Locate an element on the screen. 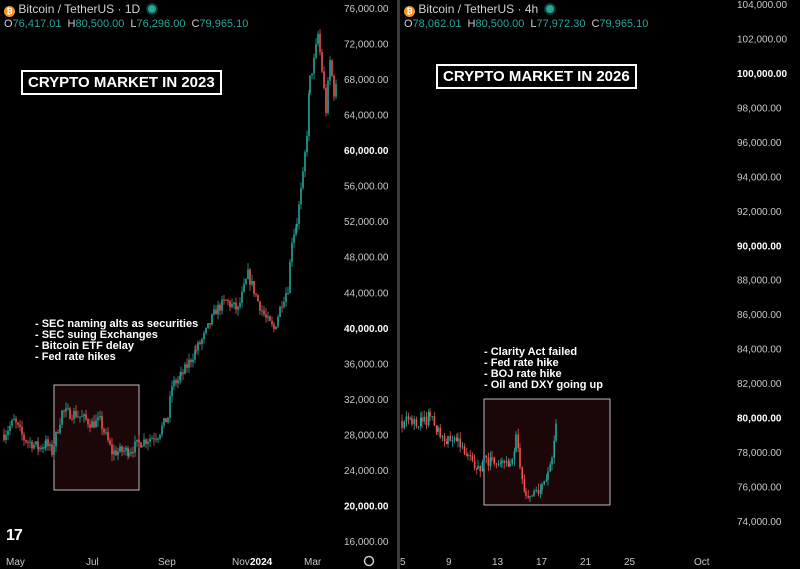 The height and width of the screenshot is (569, 800). y-tick-label: 28,000.00 is located at coordinates (366, 435).